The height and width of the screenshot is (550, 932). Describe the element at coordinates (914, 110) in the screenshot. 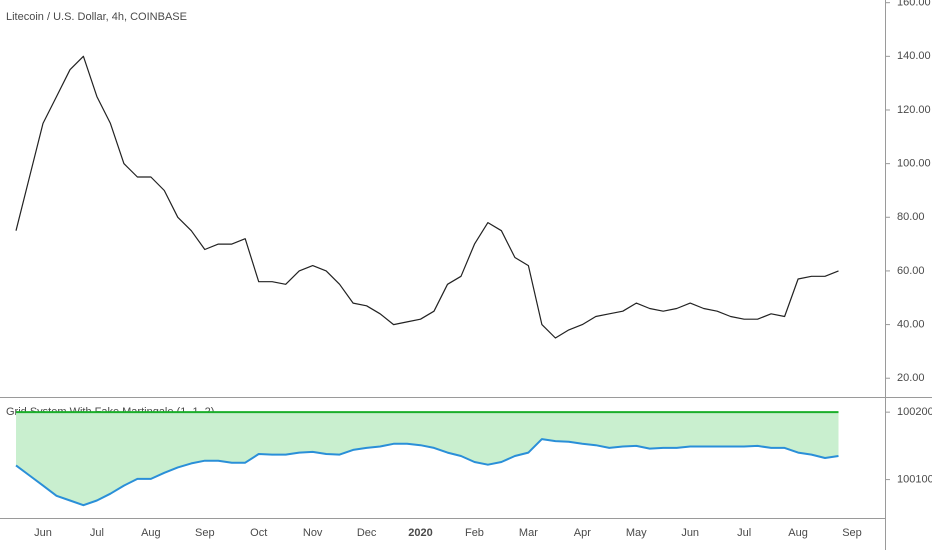

I see `y-tick-label: 120.00` at that location.